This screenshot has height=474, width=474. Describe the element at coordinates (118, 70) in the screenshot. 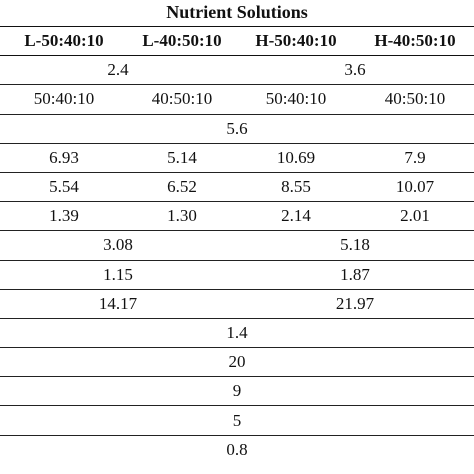

I see `table-cell: 2.4` at that location.